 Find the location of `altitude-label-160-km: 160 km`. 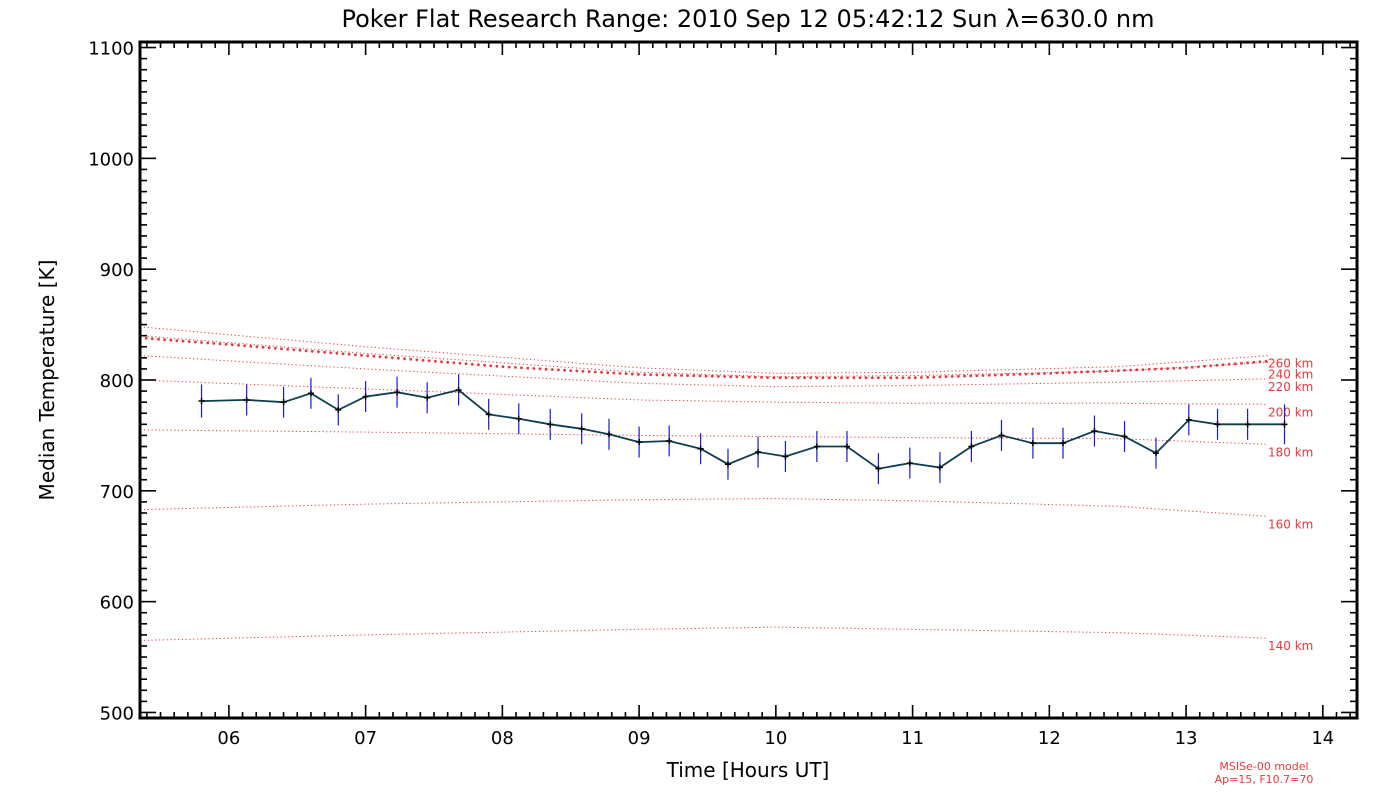

altitude-label-160-km: 160 km is located at coordinates (1290, 524).